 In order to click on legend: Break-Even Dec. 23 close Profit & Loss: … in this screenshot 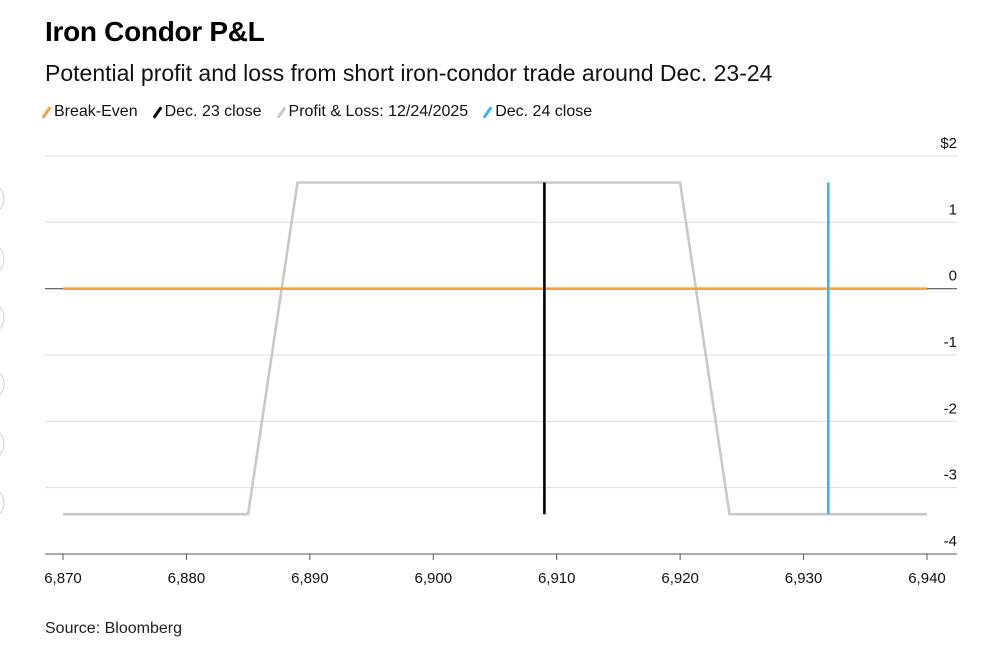, I will do `click(317, 112)`.